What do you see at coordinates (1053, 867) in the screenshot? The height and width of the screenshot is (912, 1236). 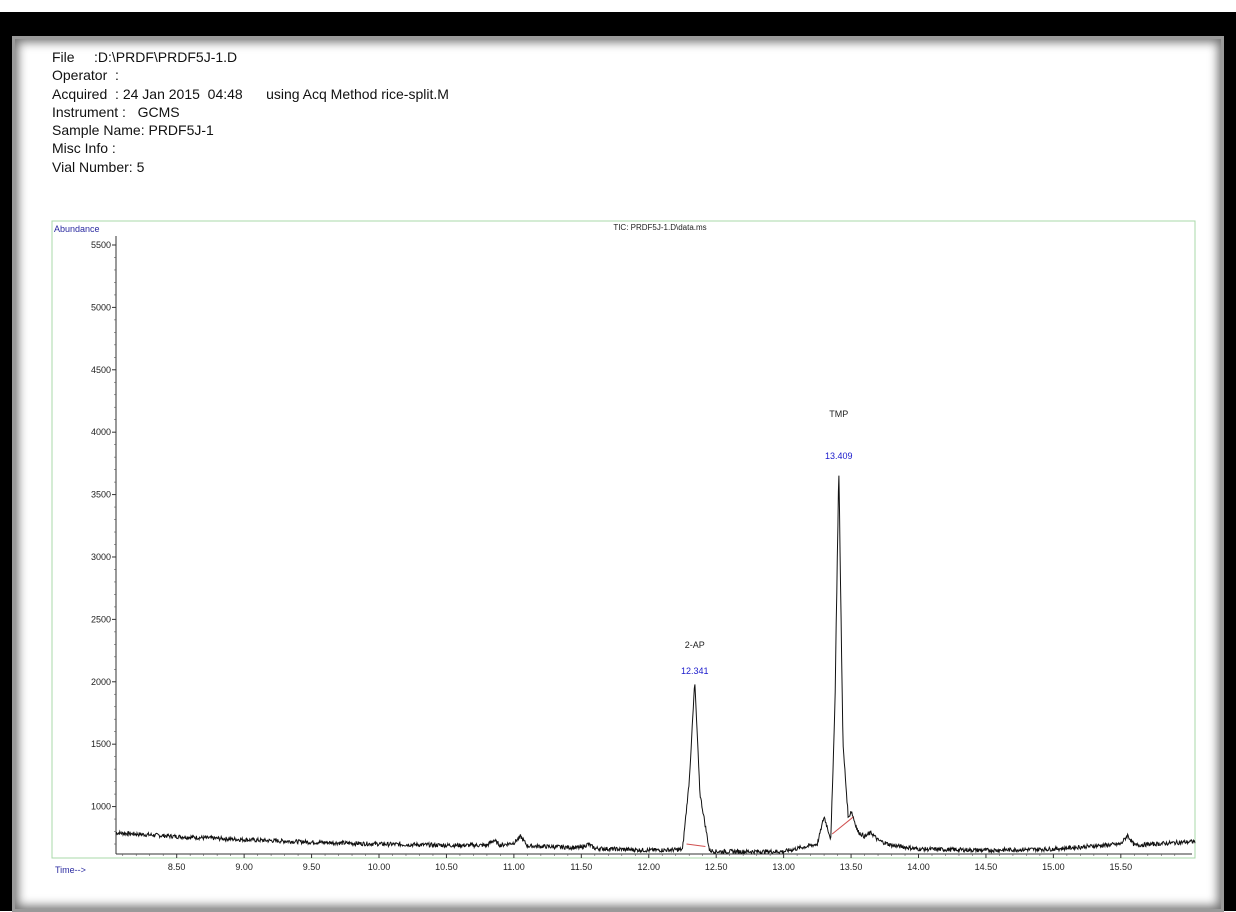 I see `x-tick-label: 15.00` at bounding box center [1053, 867].